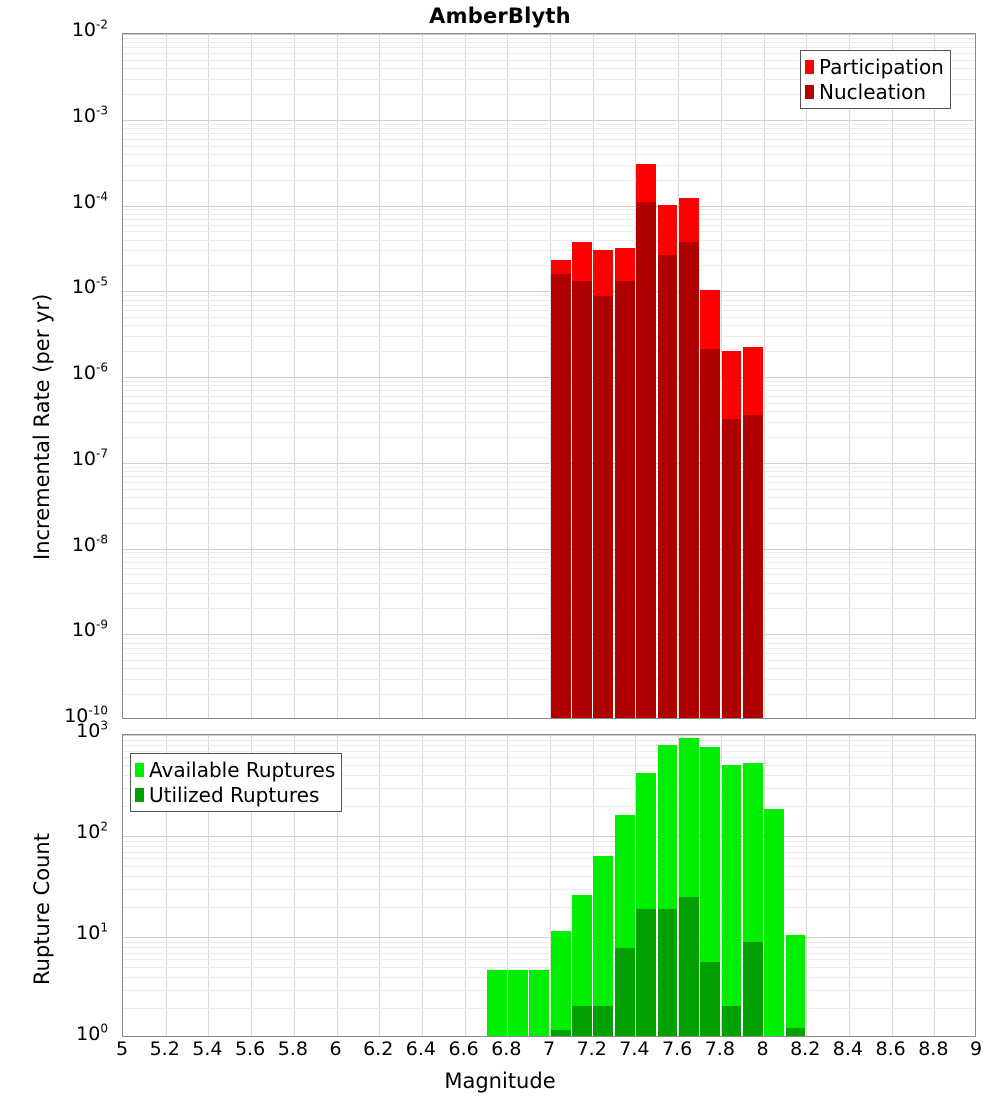  What do you see at coordinates (719, 1049) in the screenshot?
I see `x-axis-tick-label: 7.8` at bounding box center [719, 1049].